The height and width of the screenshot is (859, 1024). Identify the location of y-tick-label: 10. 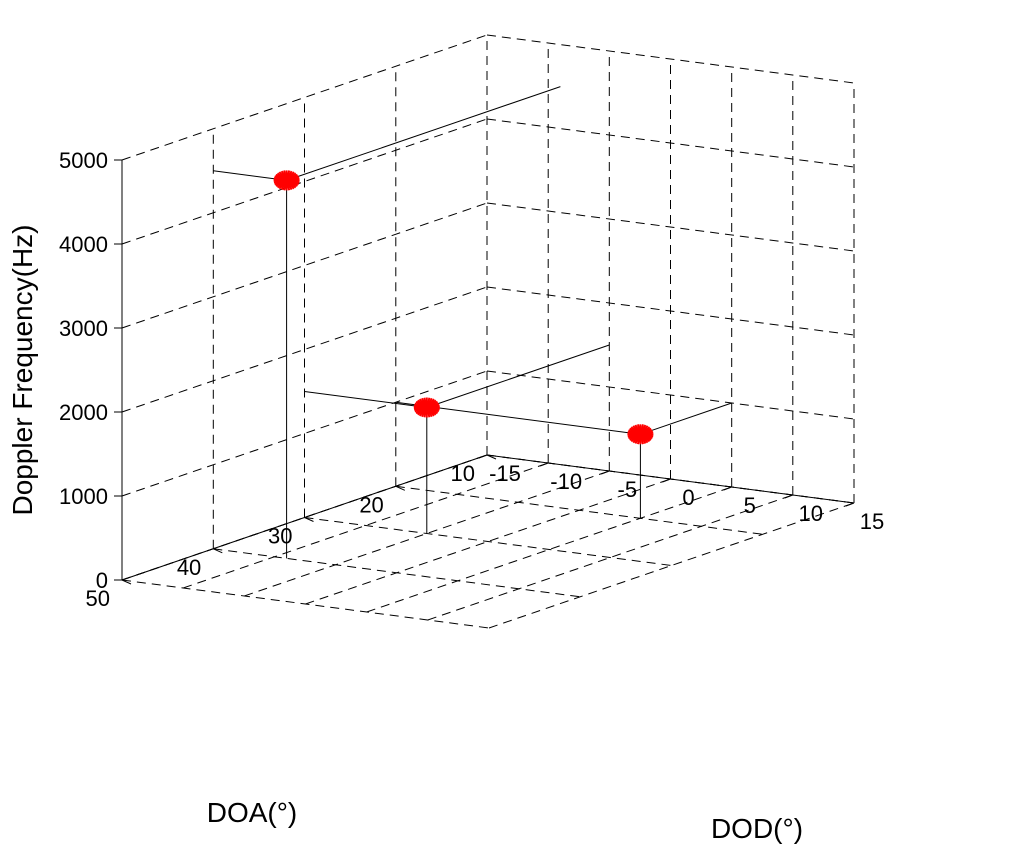
(463, 473).